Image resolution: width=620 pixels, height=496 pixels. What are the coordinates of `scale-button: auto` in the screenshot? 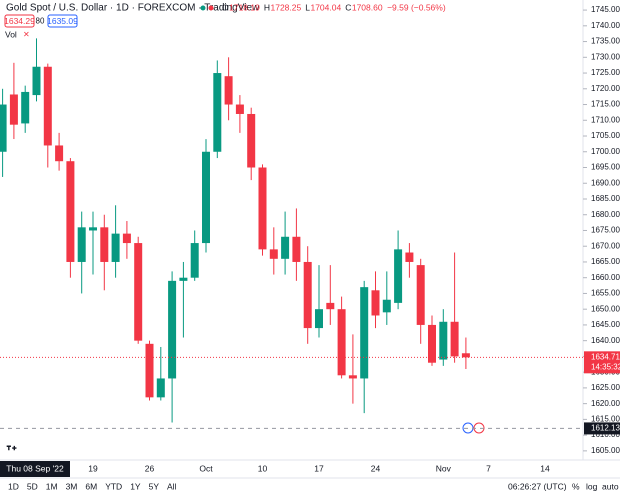 It's located at (610, 486).